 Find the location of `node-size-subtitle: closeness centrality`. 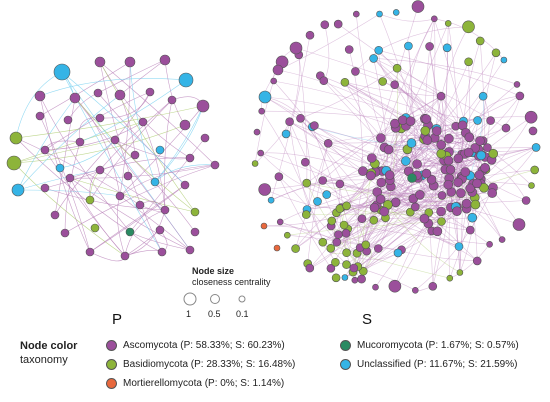

node-size-subtitle: closeness centrality is located at coordinates (231, 282).